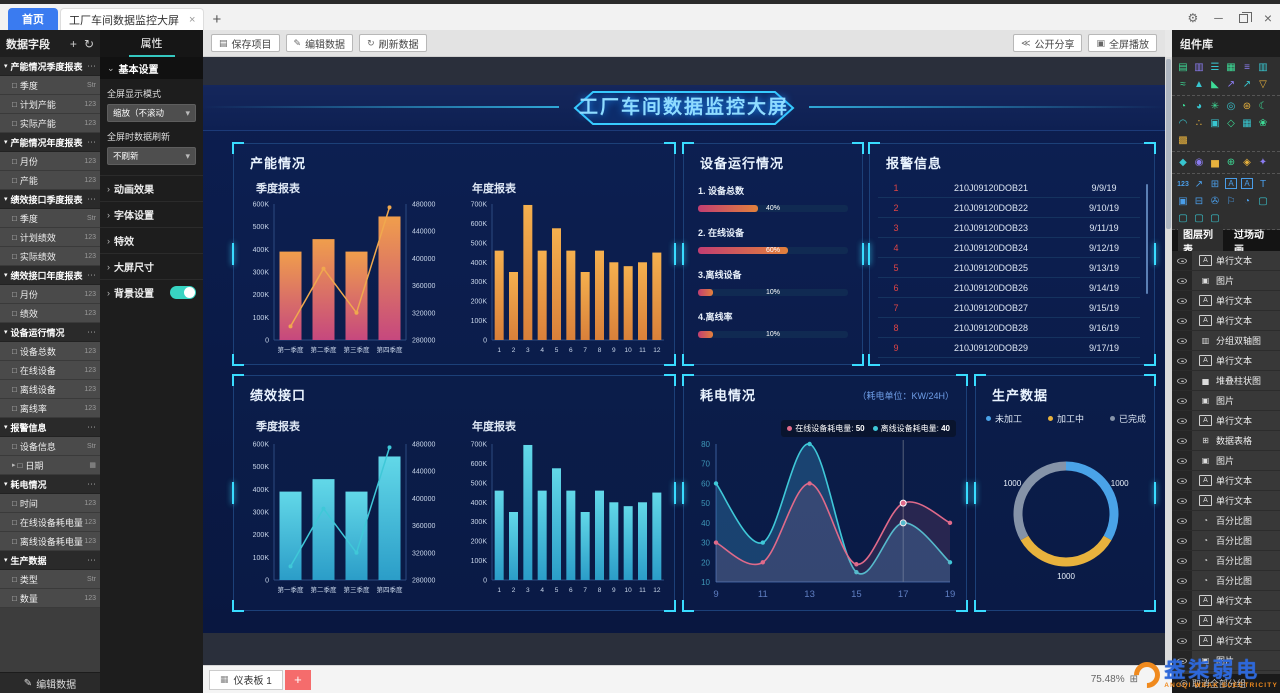 This screenshot has height=693, width=1280. Describe the element at coordinates (1183, 106) in the screenshot. I see `pie-chart-icon: ◔` at that location.